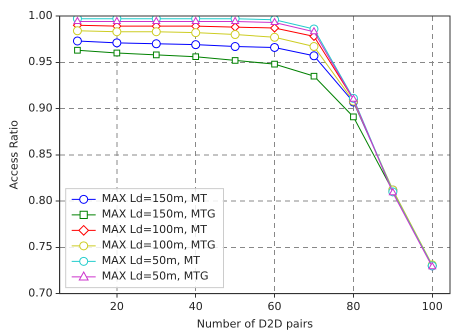 This screenshot has height=334, width=472. Describe the element at coordinates (353, 307) in the screenshot. I see `x-tick-label: 80` at that location.